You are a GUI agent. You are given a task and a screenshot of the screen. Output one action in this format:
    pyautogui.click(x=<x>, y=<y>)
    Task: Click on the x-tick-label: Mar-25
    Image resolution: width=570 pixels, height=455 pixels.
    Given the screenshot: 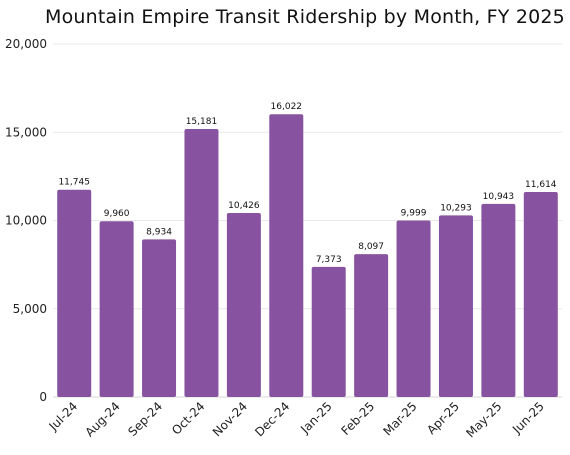 What is the action you would take?
    pyautogui.click(x=399, y=418)
    